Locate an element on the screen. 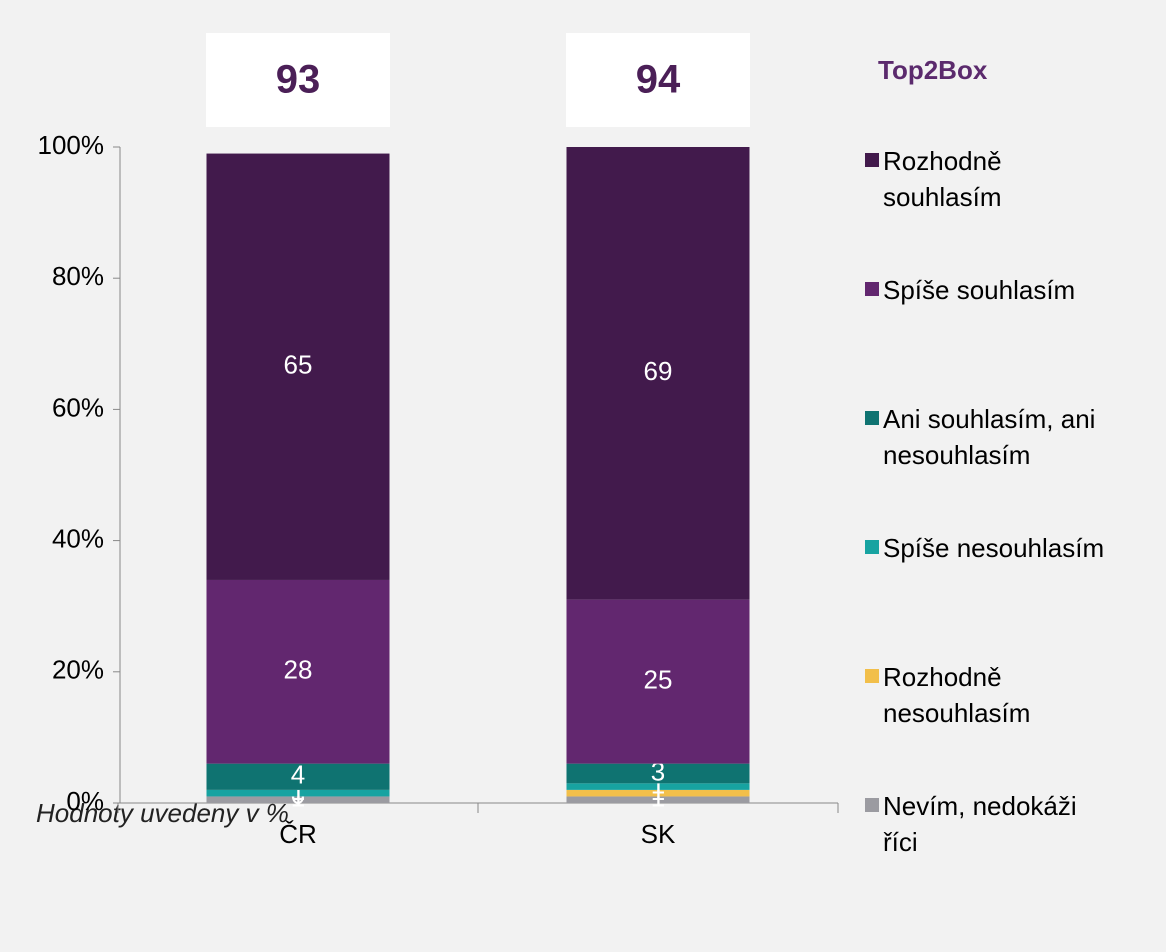 The height and width of the screenshot is (952, 1166). legend-item: Rozhodně souhlasím is located at coordinates (990, 179).